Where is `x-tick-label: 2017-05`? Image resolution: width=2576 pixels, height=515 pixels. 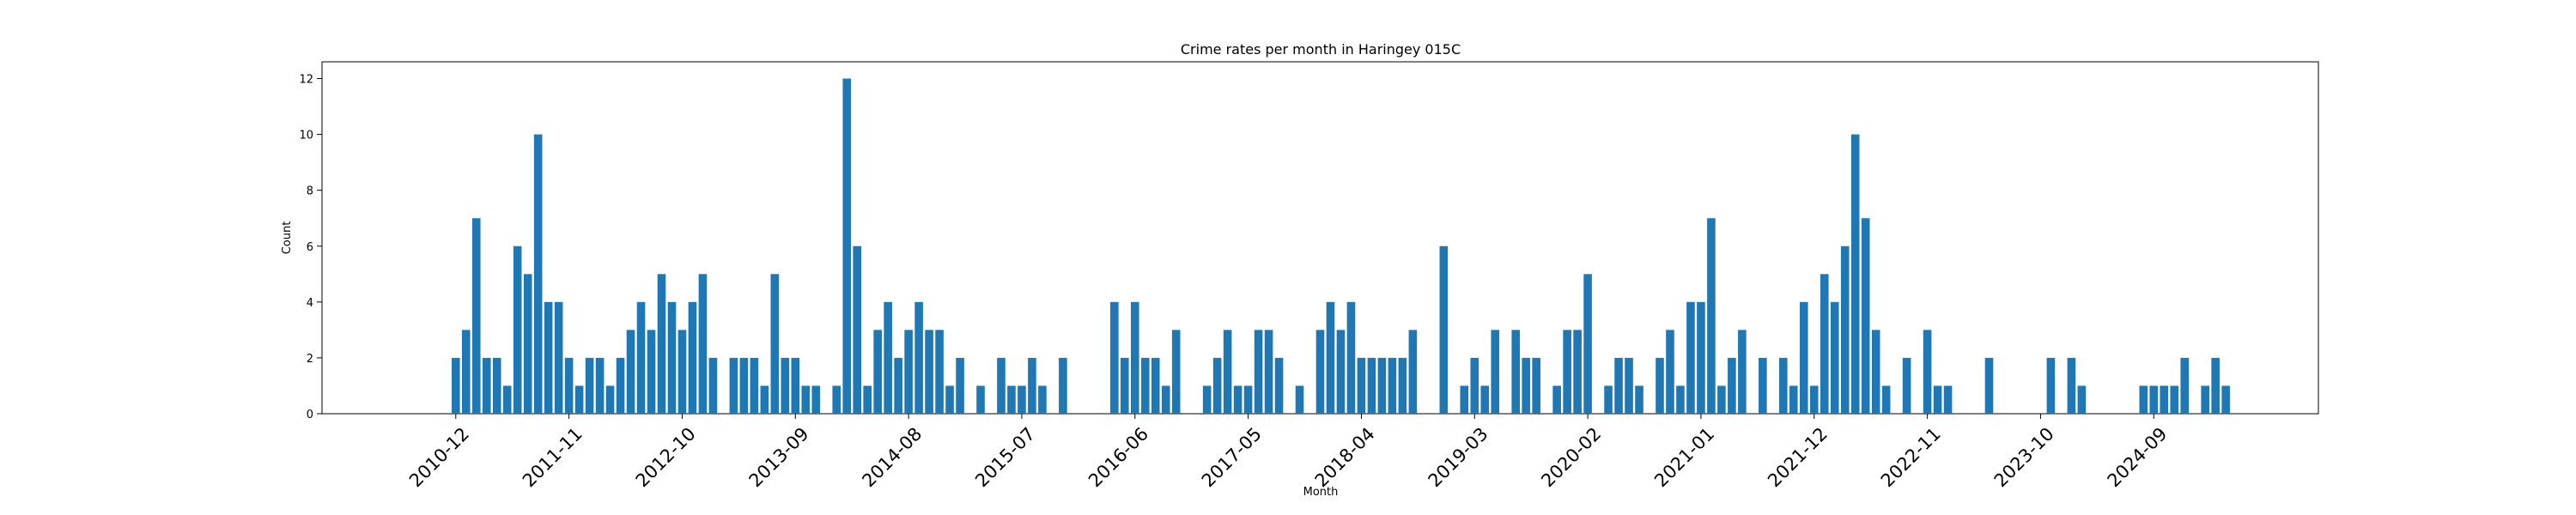
x-tick-label: 2017-05 is located at coordinates (1232, 457).